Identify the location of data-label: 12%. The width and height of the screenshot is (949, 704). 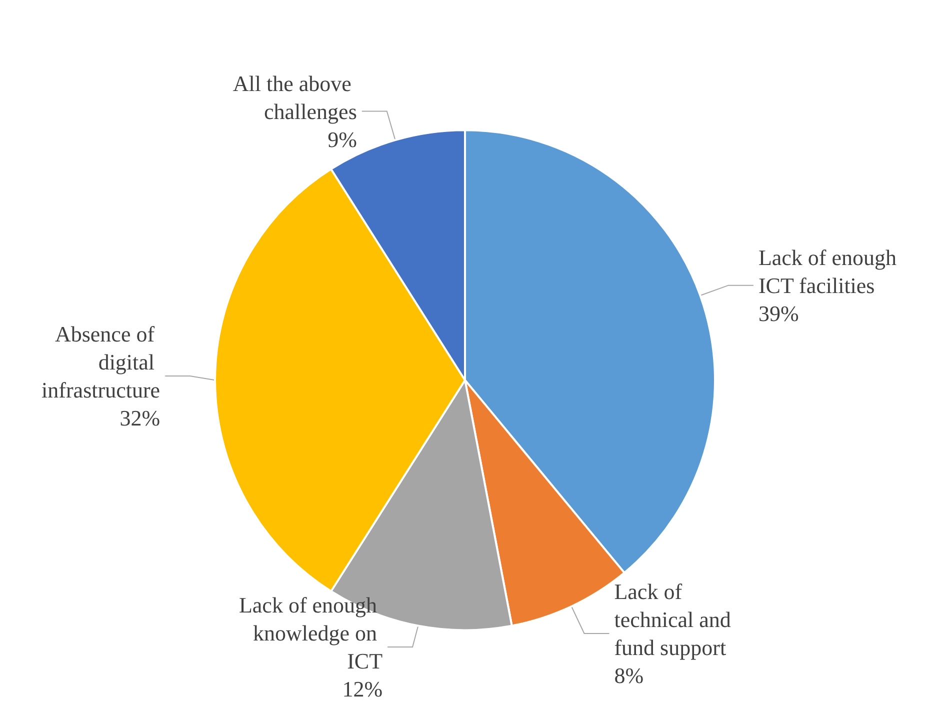
(362, 689).